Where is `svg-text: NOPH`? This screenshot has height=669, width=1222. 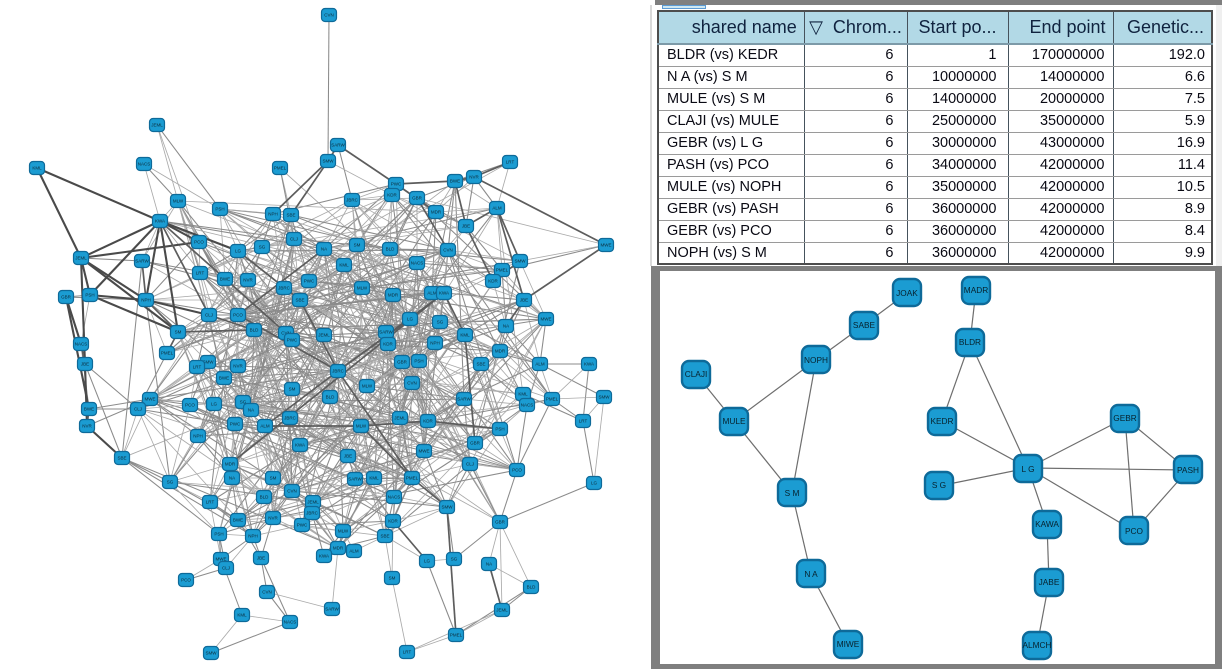
svg-text: NOPH is located at coordinates (816, 360).